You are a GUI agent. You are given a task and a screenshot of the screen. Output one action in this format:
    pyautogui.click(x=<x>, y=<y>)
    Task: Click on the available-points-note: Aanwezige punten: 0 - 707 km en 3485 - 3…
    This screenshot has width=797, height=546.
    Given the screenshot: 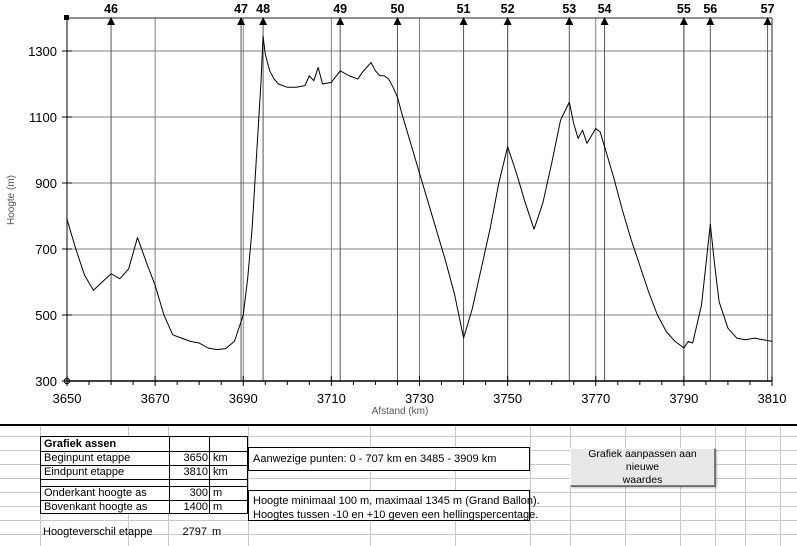 What is the action you would take?
    pyautogui.click(x=389, y=459)
    